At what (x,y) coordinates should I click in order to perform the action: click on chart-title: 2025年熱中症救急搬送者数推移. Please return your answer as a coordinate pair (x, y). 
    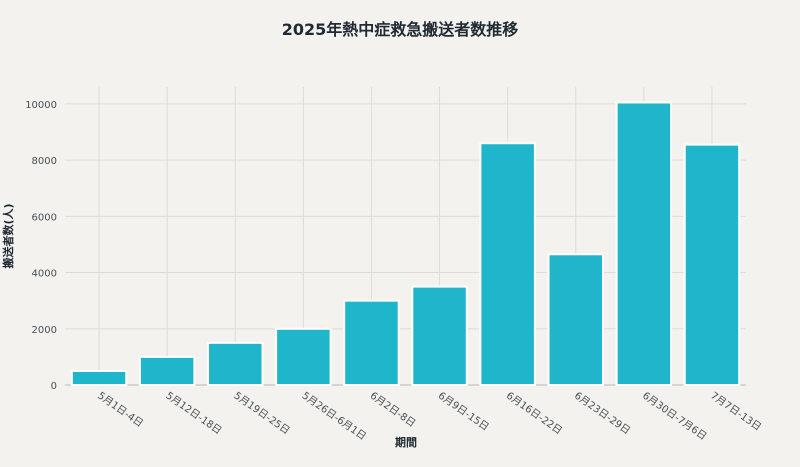
    Looking at the image, I should click on (400, 29).